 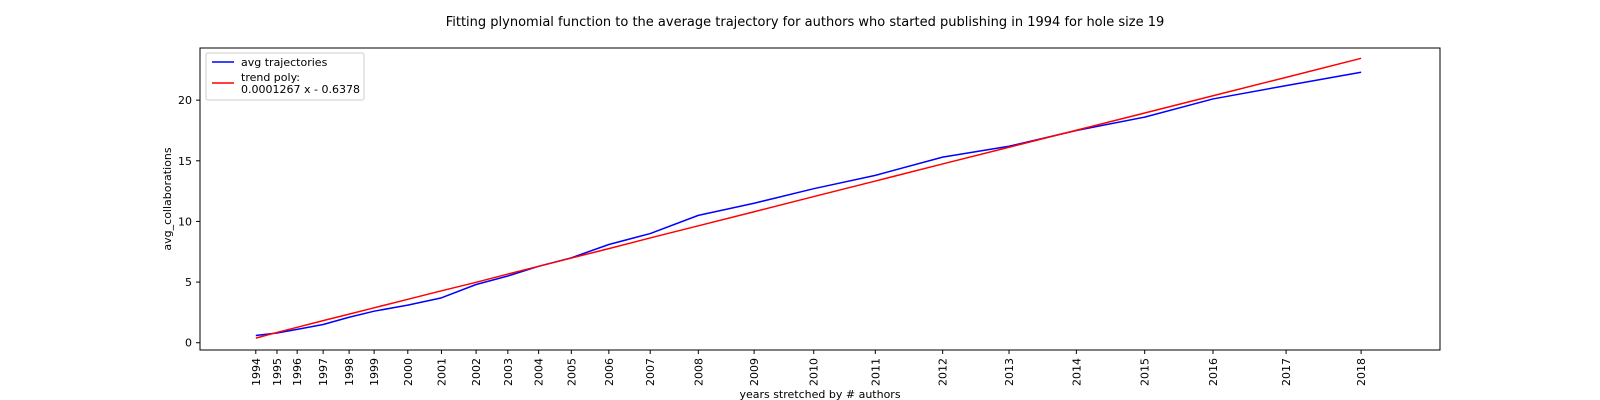 I want to click on x-tick-label: 2004, so click(x=539, y=372).